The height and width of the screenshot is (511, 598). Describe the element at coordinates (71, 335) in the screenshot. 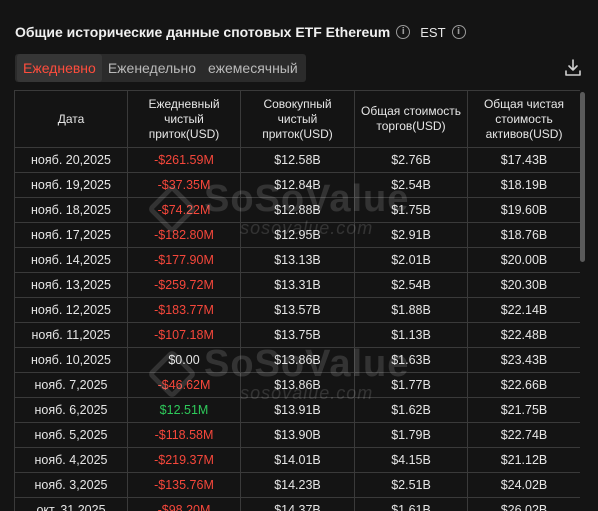

I see `cell-date: нояб. 11,2025` at that location.